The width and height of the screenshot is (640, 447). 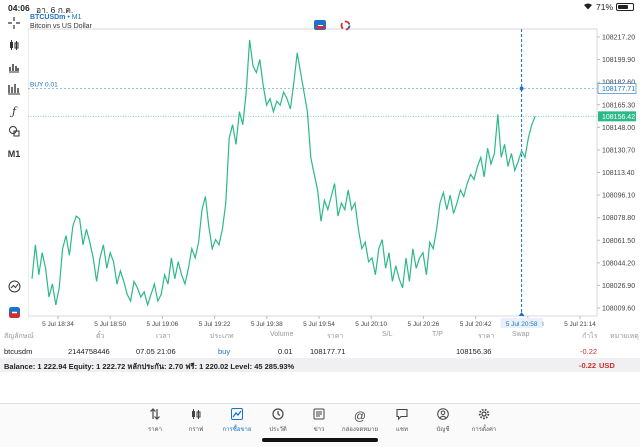 I want to click on y-tick-label: 108044.20, so click(x=618, y=263).